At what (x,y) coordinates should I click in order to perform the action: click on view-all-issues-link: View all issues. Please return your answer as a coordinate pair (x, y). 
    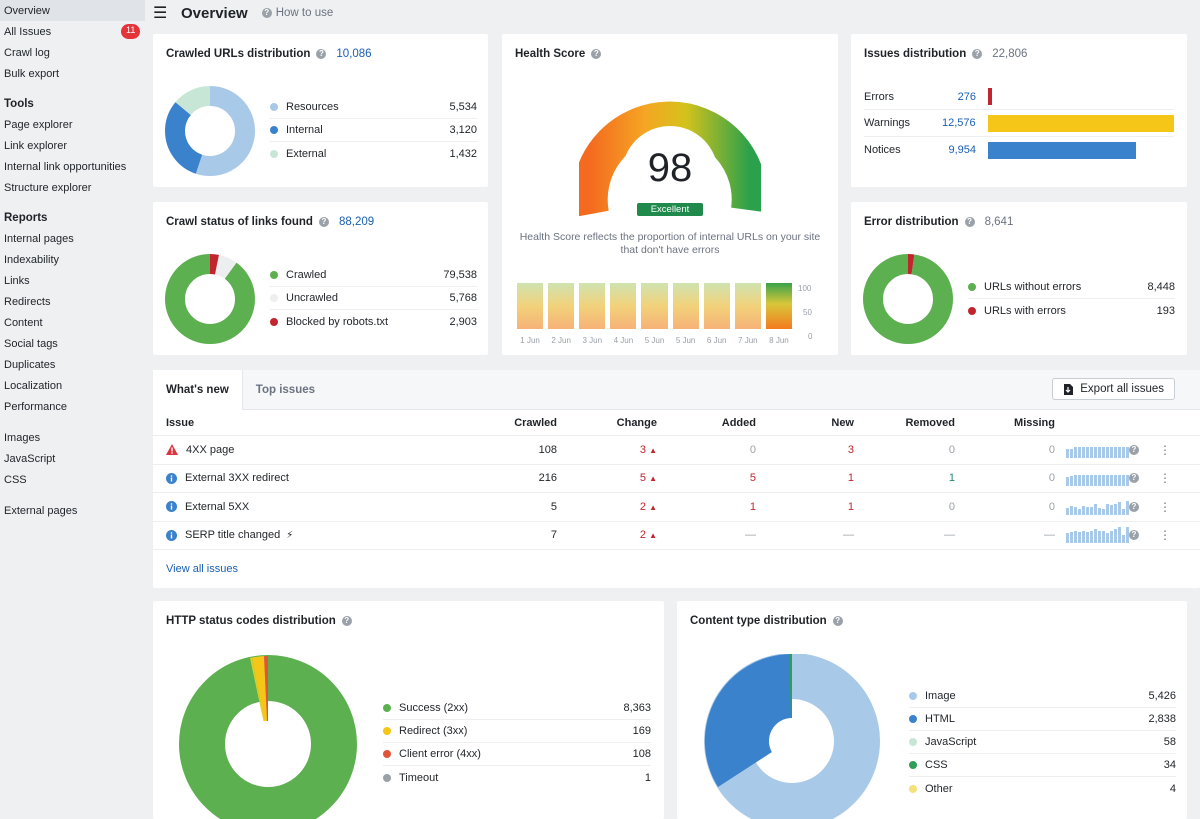
    Looking at the image, I should click on (202, 569).